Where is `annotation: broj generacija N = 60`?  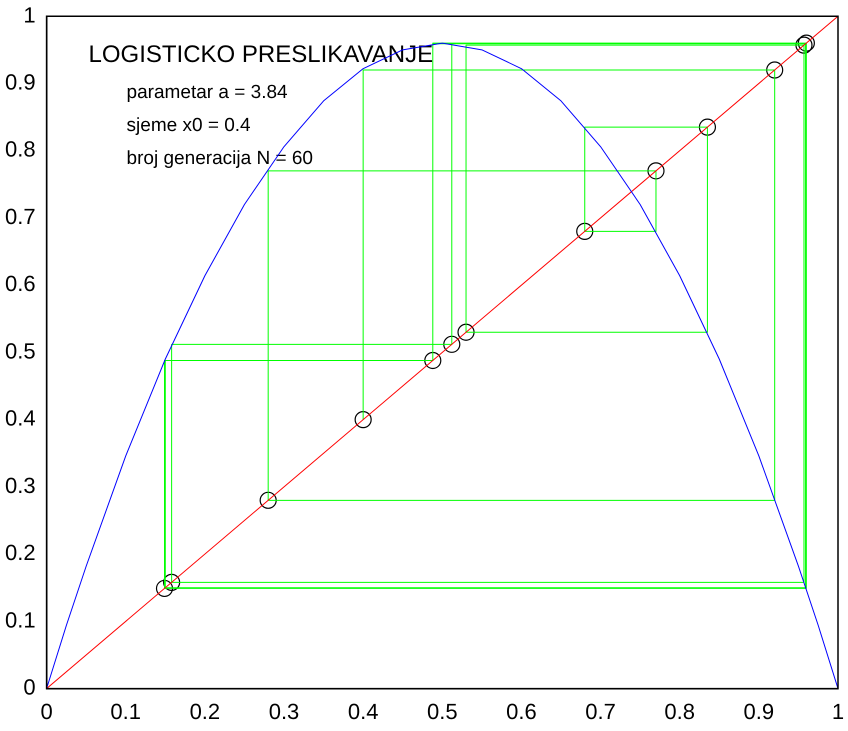 annotation: broj generacija N = 60 is located at coordinates (219, 159).